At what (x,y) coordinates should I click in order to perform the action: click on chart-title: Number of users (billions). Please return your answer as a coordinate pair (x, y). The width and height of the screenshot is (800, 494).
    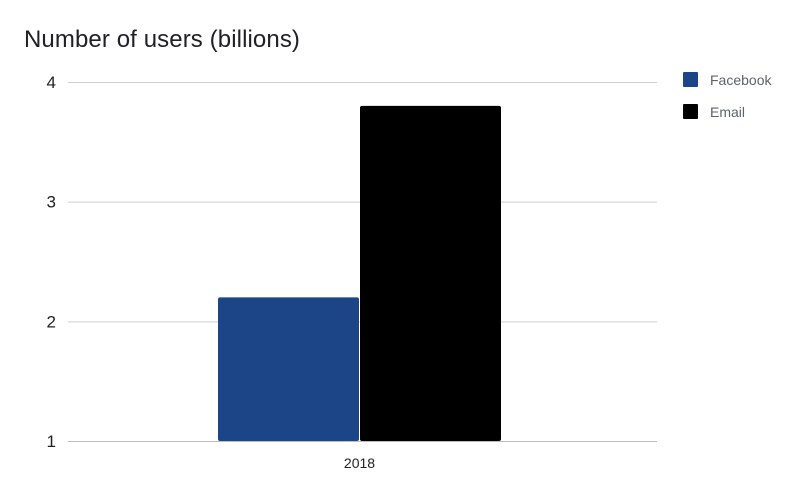
    Looking at the image, I should click on (162, 39).